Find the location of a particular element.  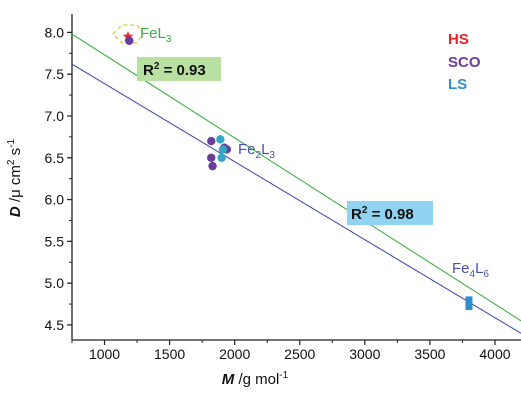

data-point-hs is located at coordinates (128, 36).